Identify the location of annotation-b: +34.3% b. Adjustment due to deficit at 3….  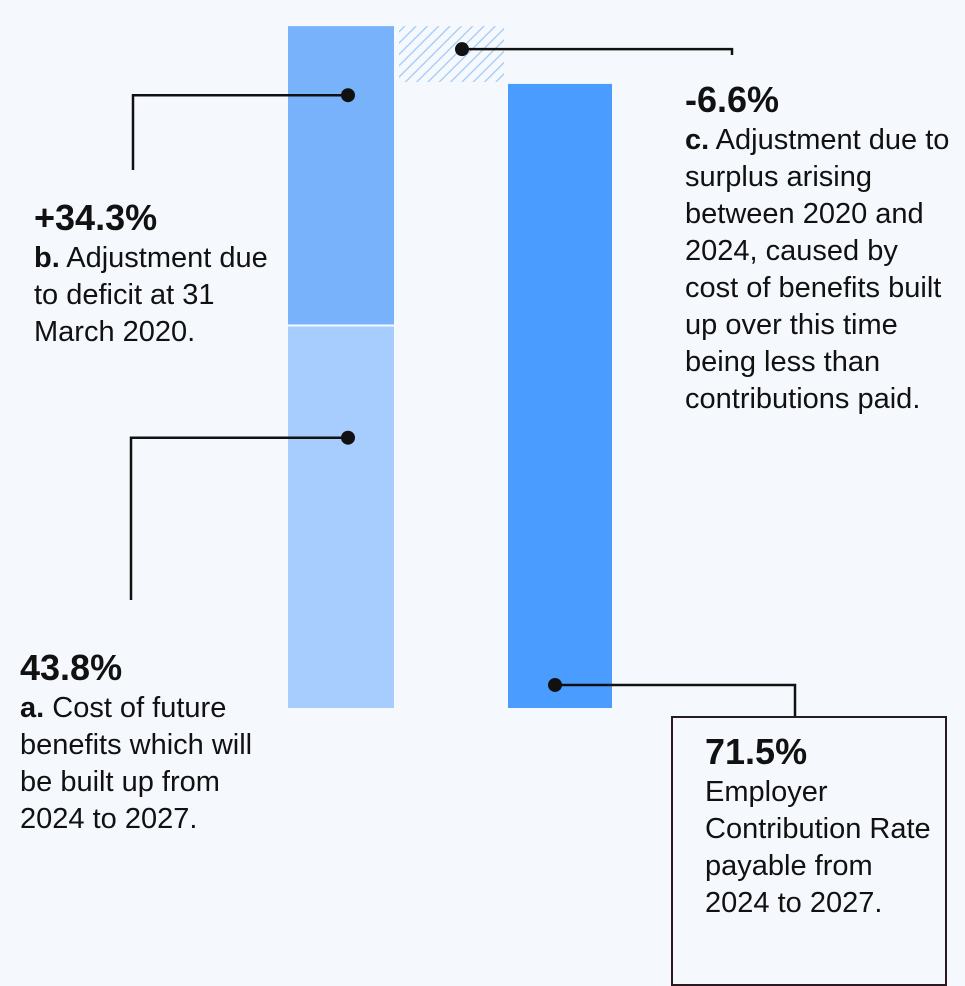
(159, 273).